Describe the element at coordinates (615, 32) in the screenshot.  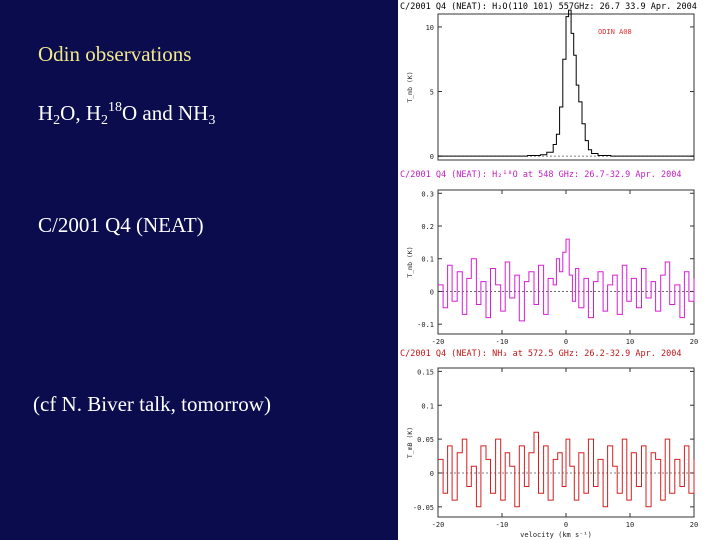
I see `chart-annotation: ODIN A08` at that location.